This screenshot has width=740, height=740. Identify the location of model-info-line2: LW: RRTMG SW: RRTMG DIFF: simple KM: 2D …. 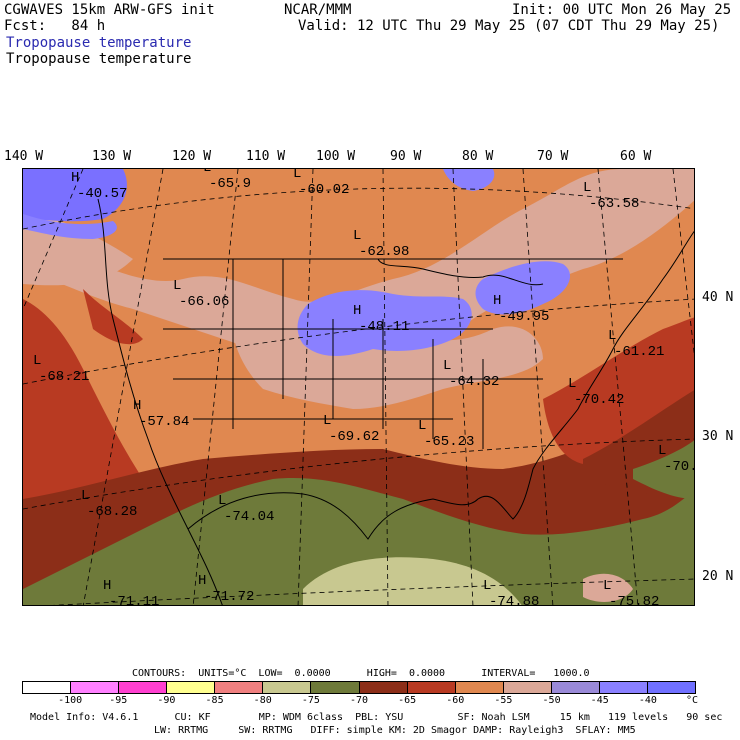
(395, 730).